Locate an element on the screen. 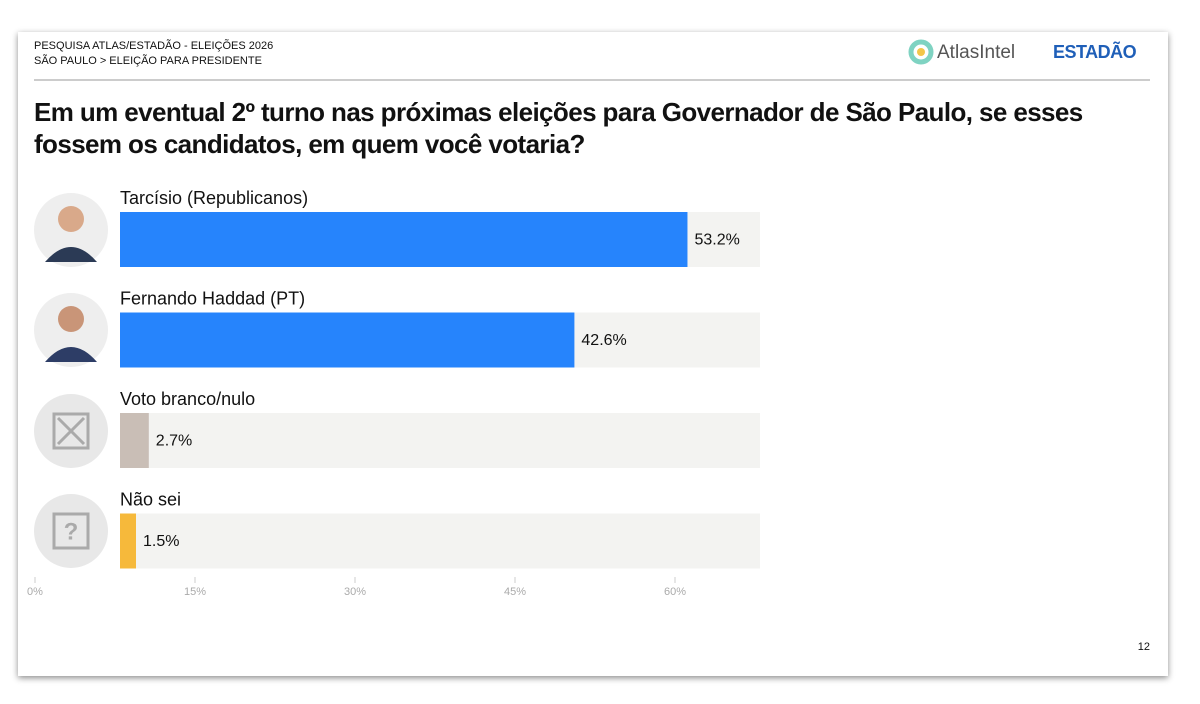  header-line: SÃO PAULO > ELEIÇÃO PARA PRESIDENTE is located at coordinates (148, 60).